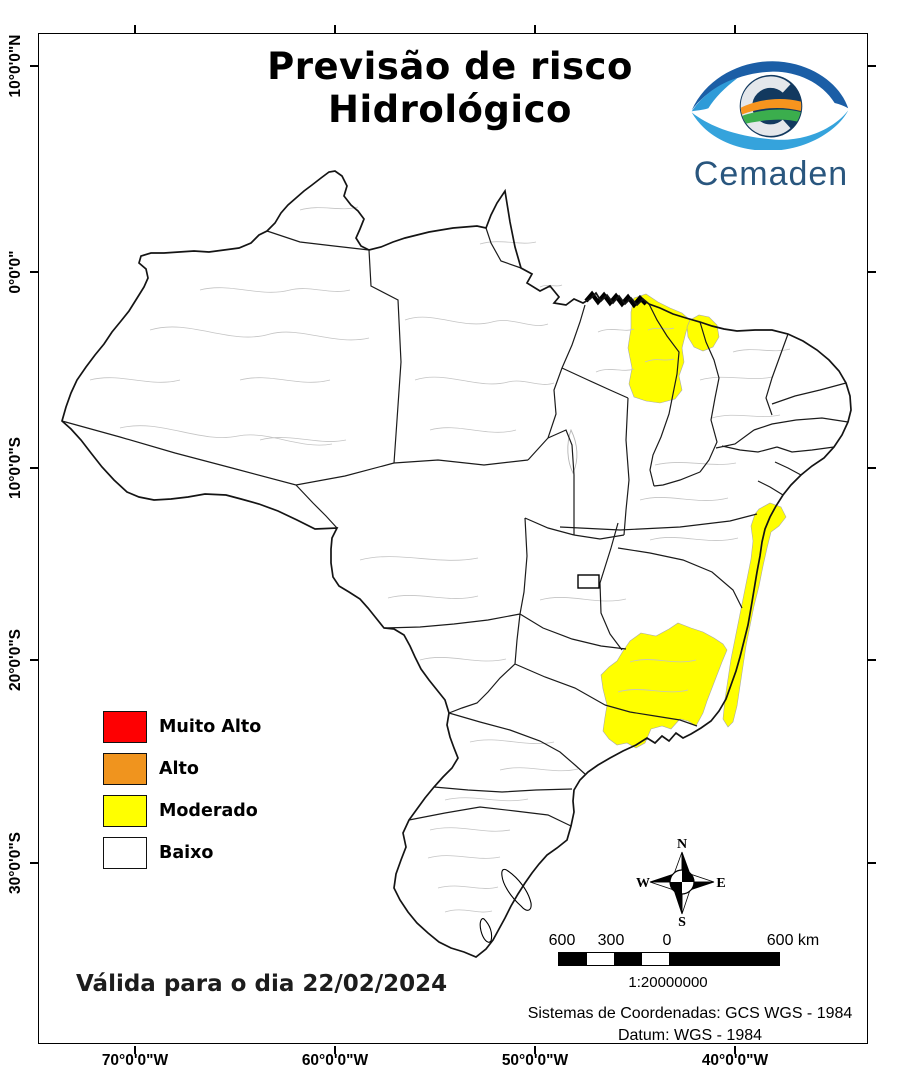 The width and height of the screenshot is (903, 1080). Describe the element at coordinates (15, 863) in the screenshot. I see `latitude-label: 30°0'0"S` at that location.